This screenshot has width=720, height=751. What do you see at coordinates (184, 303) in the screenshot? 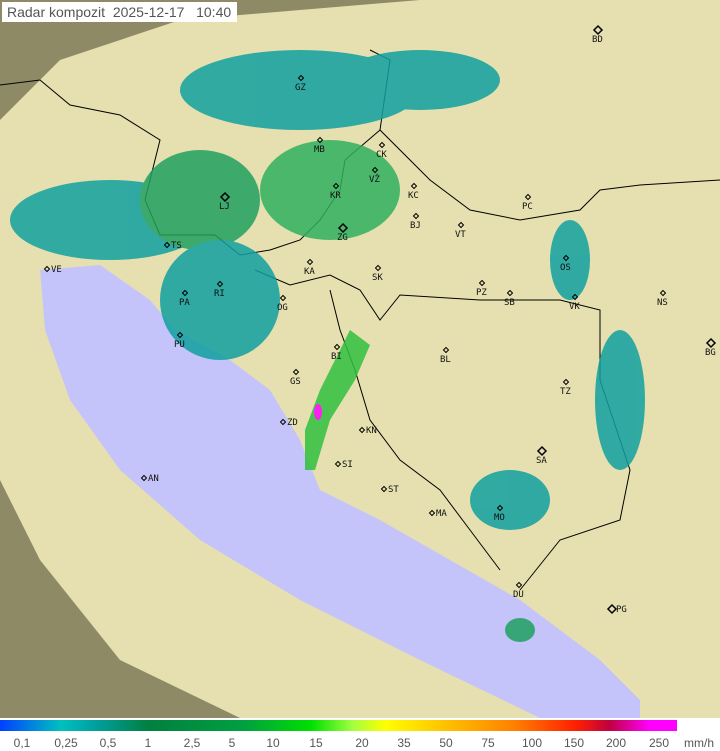
I see `city-label: PA` at bounding box center [184, 303].